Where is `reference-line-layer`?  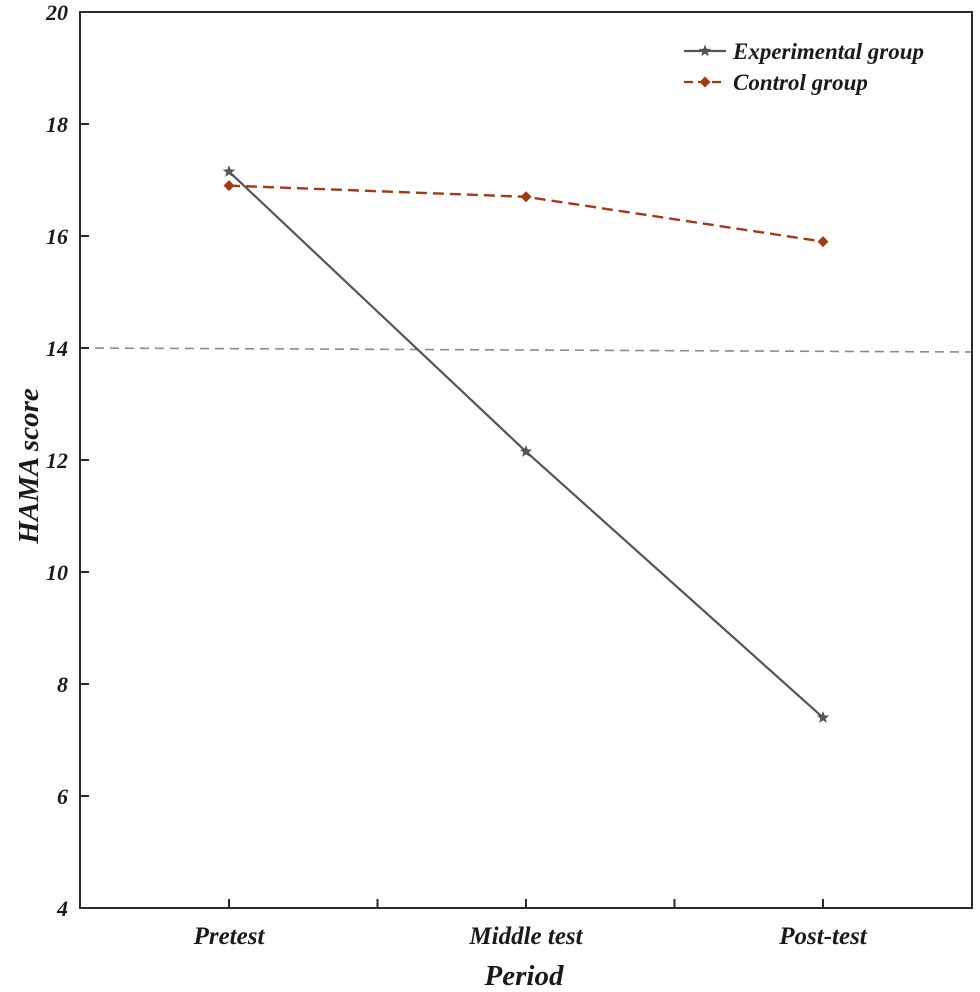 reference-line-layer is located at coordinates (526, 350).